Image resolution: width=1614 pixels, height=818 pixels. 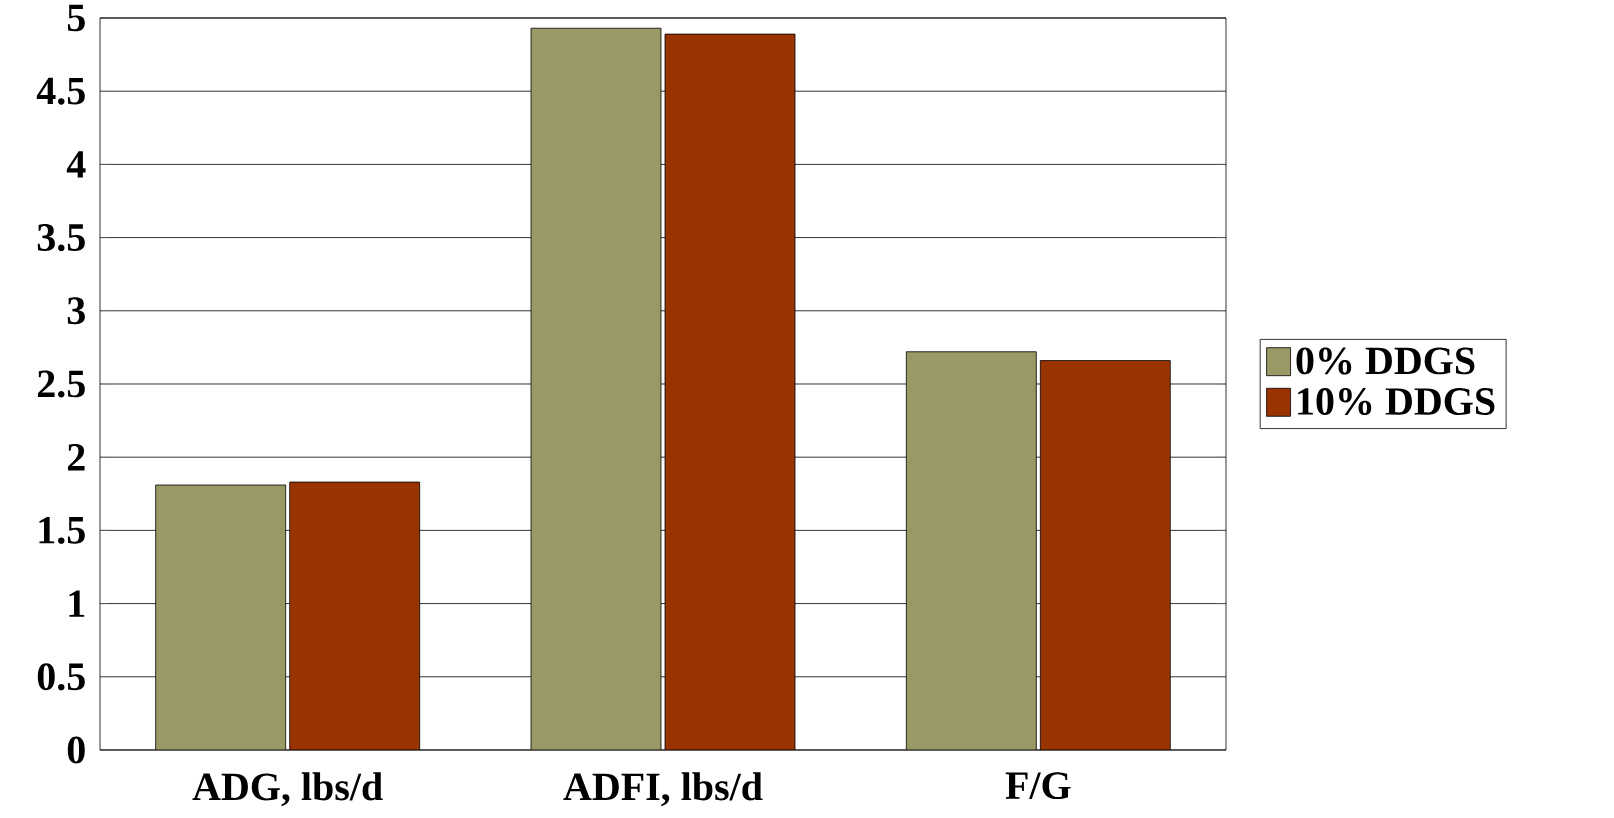 What do you see at coordinates (62, 530) in the screenshot?
I see `y-tick-label: 1.5` at bounding box center [62, 530].